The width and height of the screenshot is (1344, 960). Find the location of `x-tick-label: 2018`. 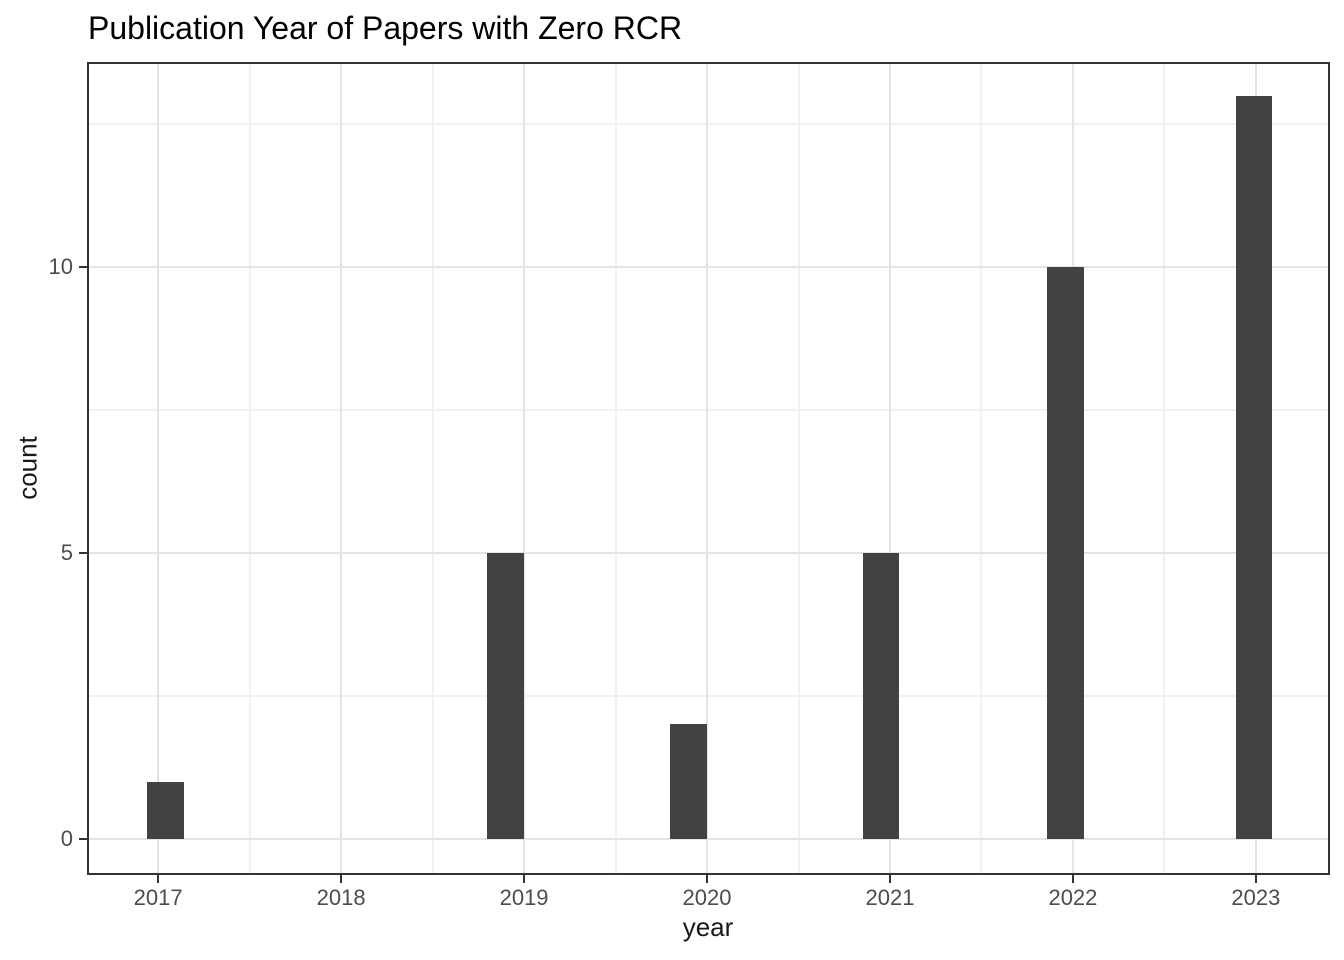

x-tick-label: 2018 is located at coordinates (341, 897).